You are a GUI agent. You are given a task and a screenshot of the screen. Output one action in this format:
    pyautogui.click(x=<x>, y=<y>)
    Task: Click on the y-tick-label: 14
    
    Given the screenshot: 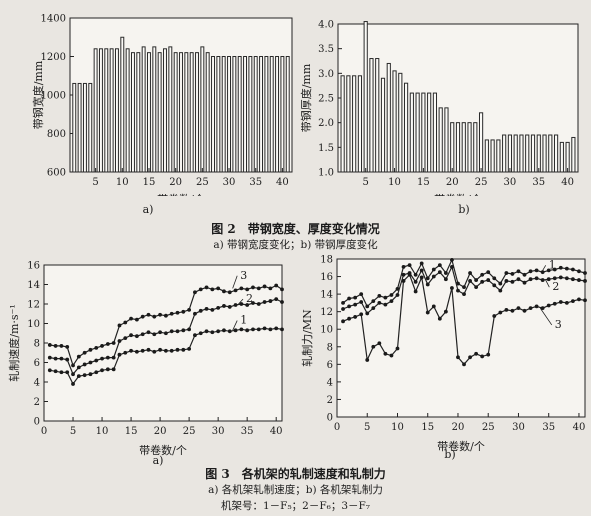 What is the action you would take?
    pyautogui.click(x=326, y=295)
    